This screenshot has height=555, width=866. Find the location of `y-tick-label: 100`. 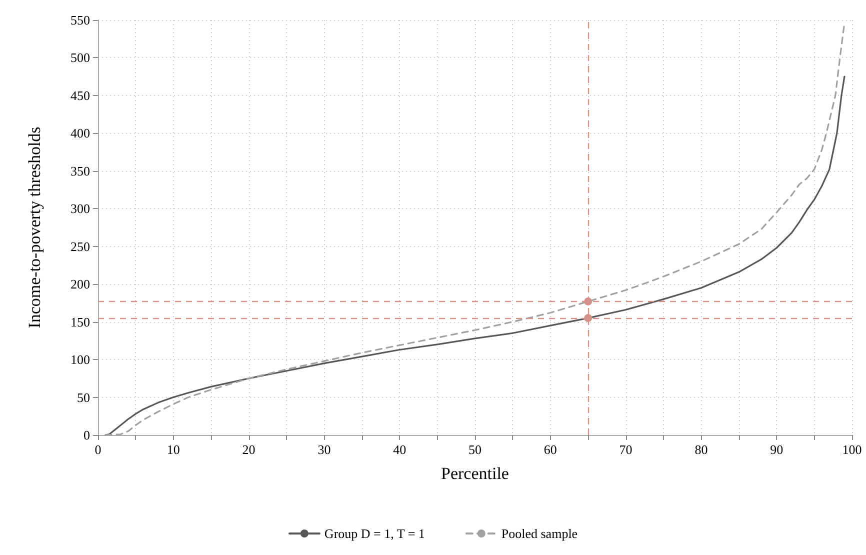

y-tick-label: 100 is located at coordinates (80, 360).